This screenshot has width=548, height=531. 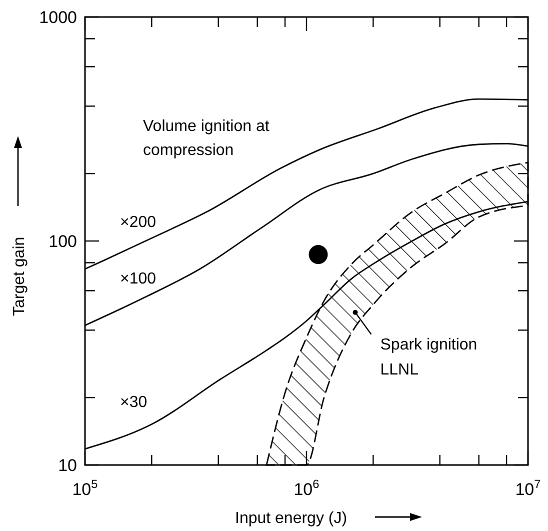 I want to click on x-tick-label: 10$^{5}$, so click(x=85, y=488).